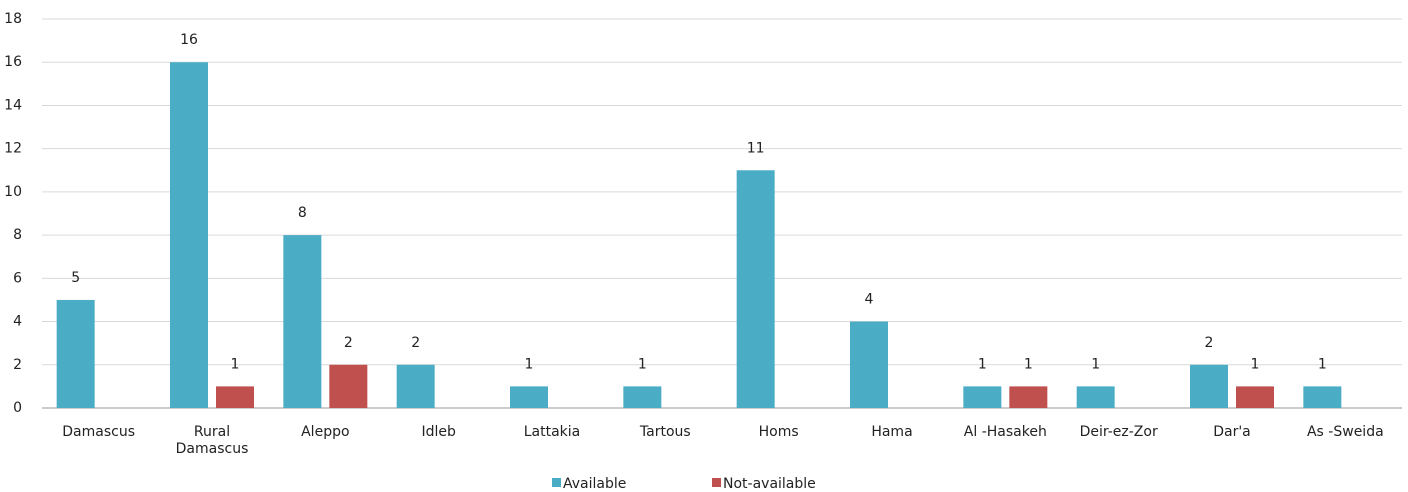  Describe the element at coordinates (778, 432) in the screenshot. I see `x-tick-label: Homs` at that location.